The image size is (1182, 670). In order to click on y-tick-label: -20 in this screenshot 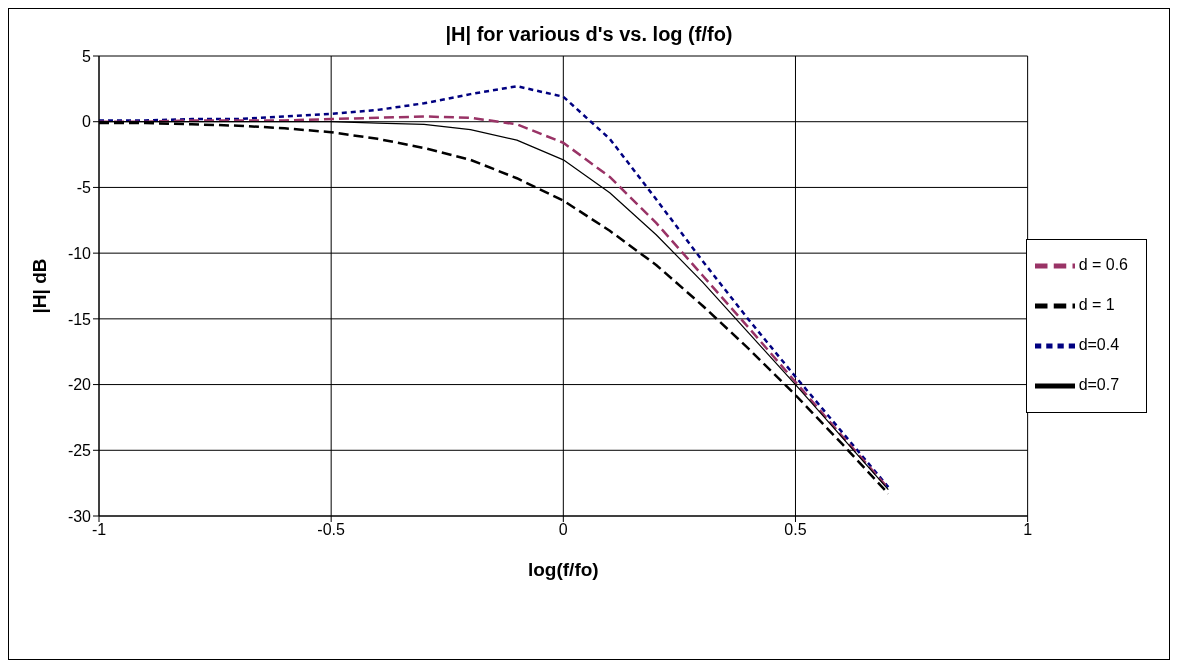, I will do `click(79, 385)`.